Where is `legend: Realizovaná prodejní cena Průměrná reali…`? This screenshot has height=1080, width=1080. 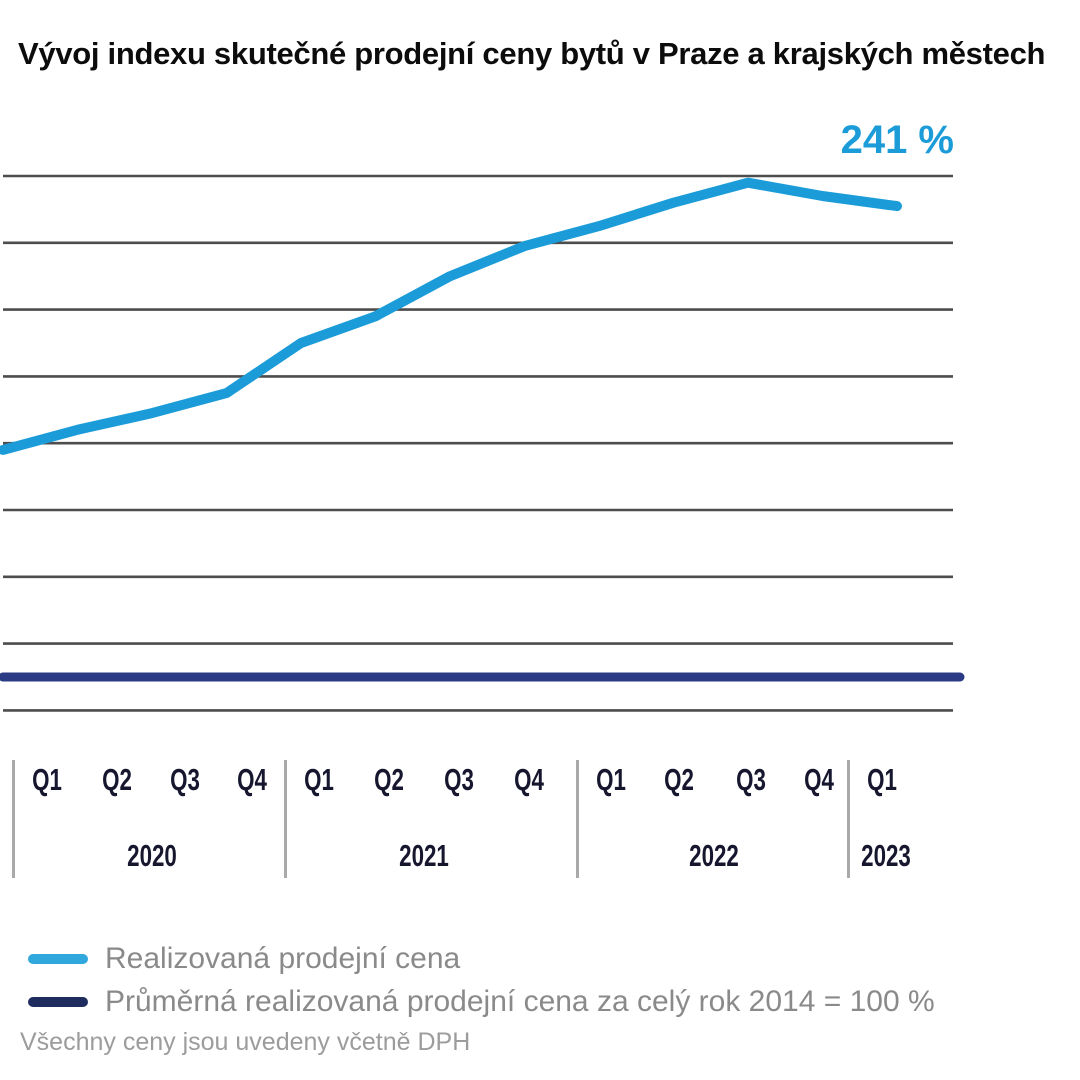
legend: Realizovaná prodejní cena Průměrná reali… is located at coordinates (539, 999).